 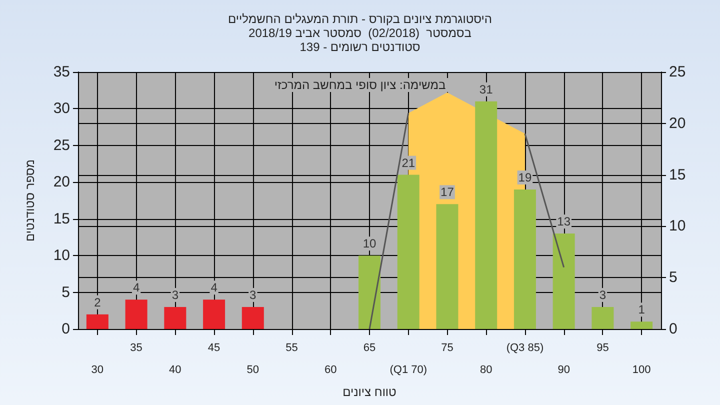 I want to click on y-tick-label: 5, so click(x=66, y=292).